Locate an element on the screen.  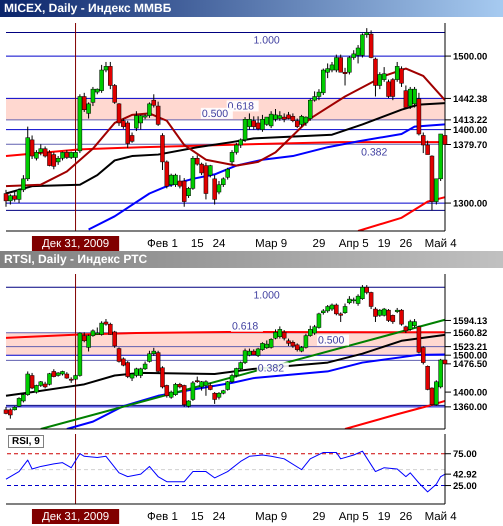
y-tick-label: 42.92 is located at coordinates (465, 475).